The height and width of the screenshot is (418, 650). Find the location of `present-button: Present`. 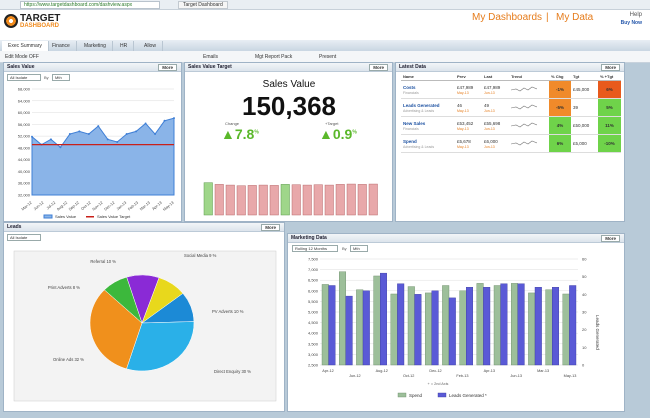

present-button: Present is located at coordinates (328, 57).